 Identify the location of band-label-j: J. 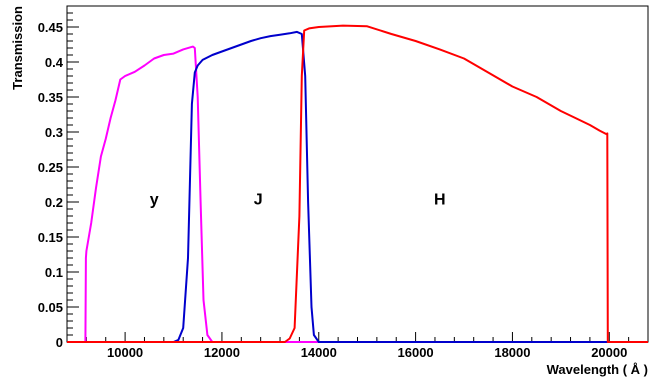
(258, 200).